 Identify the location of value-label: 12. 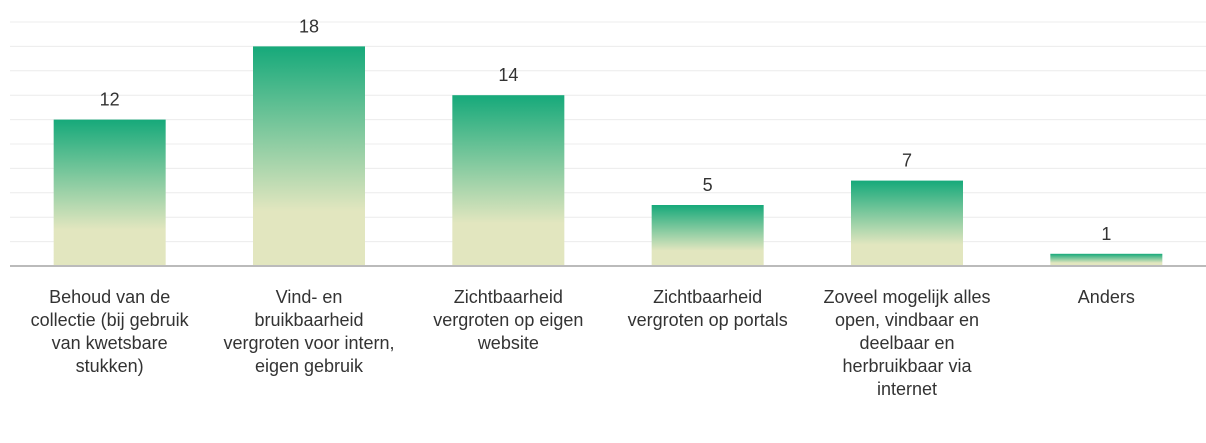
(110, 100).